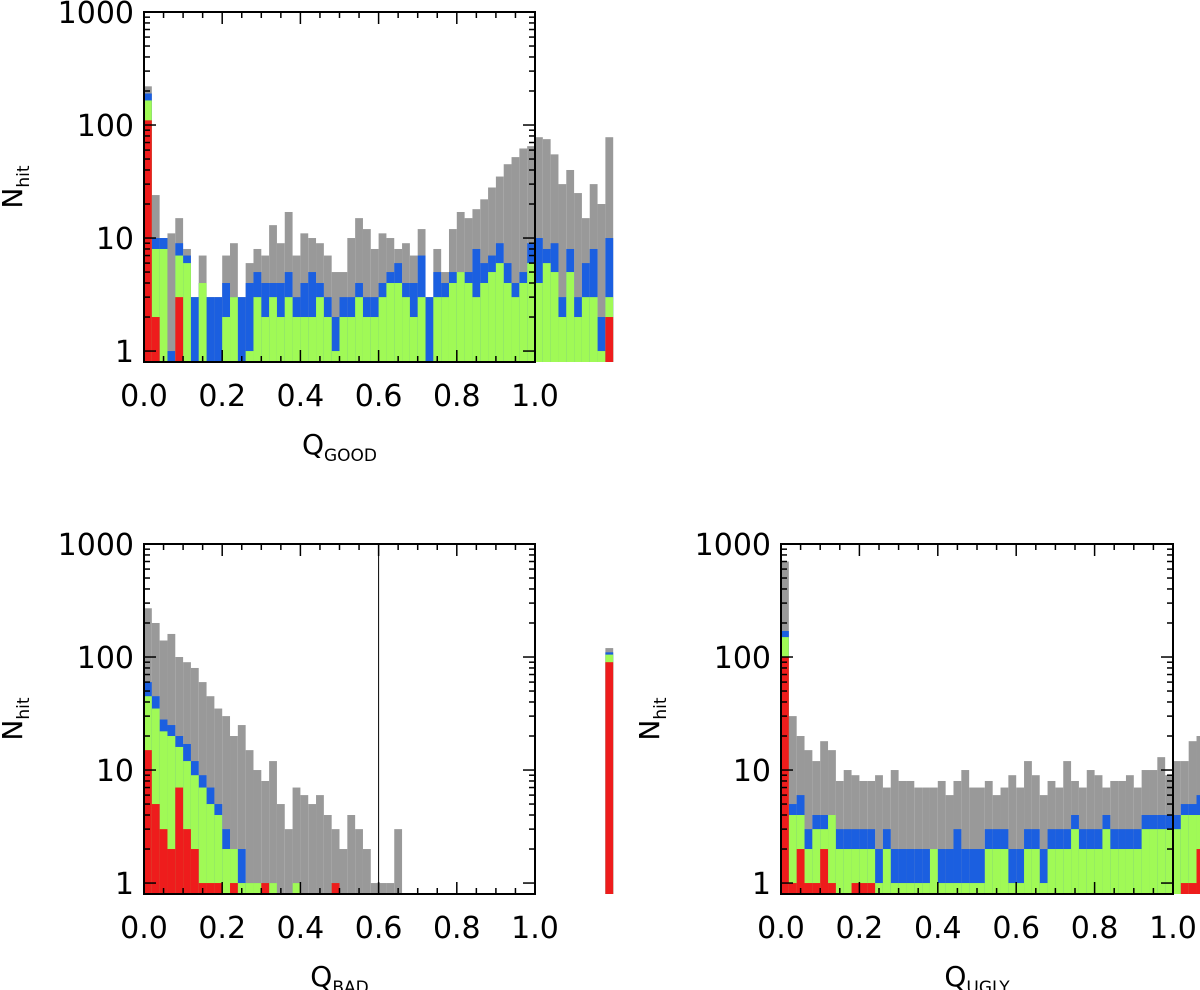 This screenshot has width=1200, height=990. Describe the element at coordinates (860, 928) in the screenshot. I see `x-tick-label: 0.2` at that location.